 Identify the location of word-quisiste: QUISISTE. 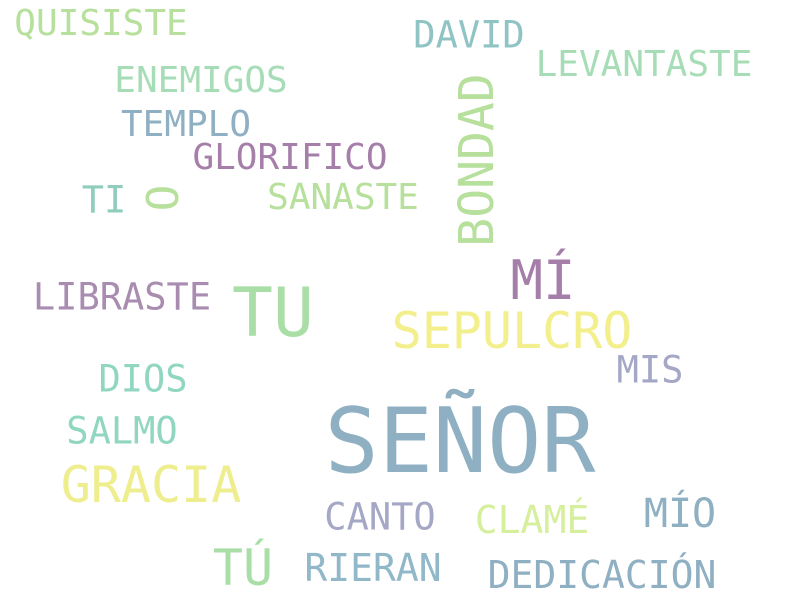
(101, 23).